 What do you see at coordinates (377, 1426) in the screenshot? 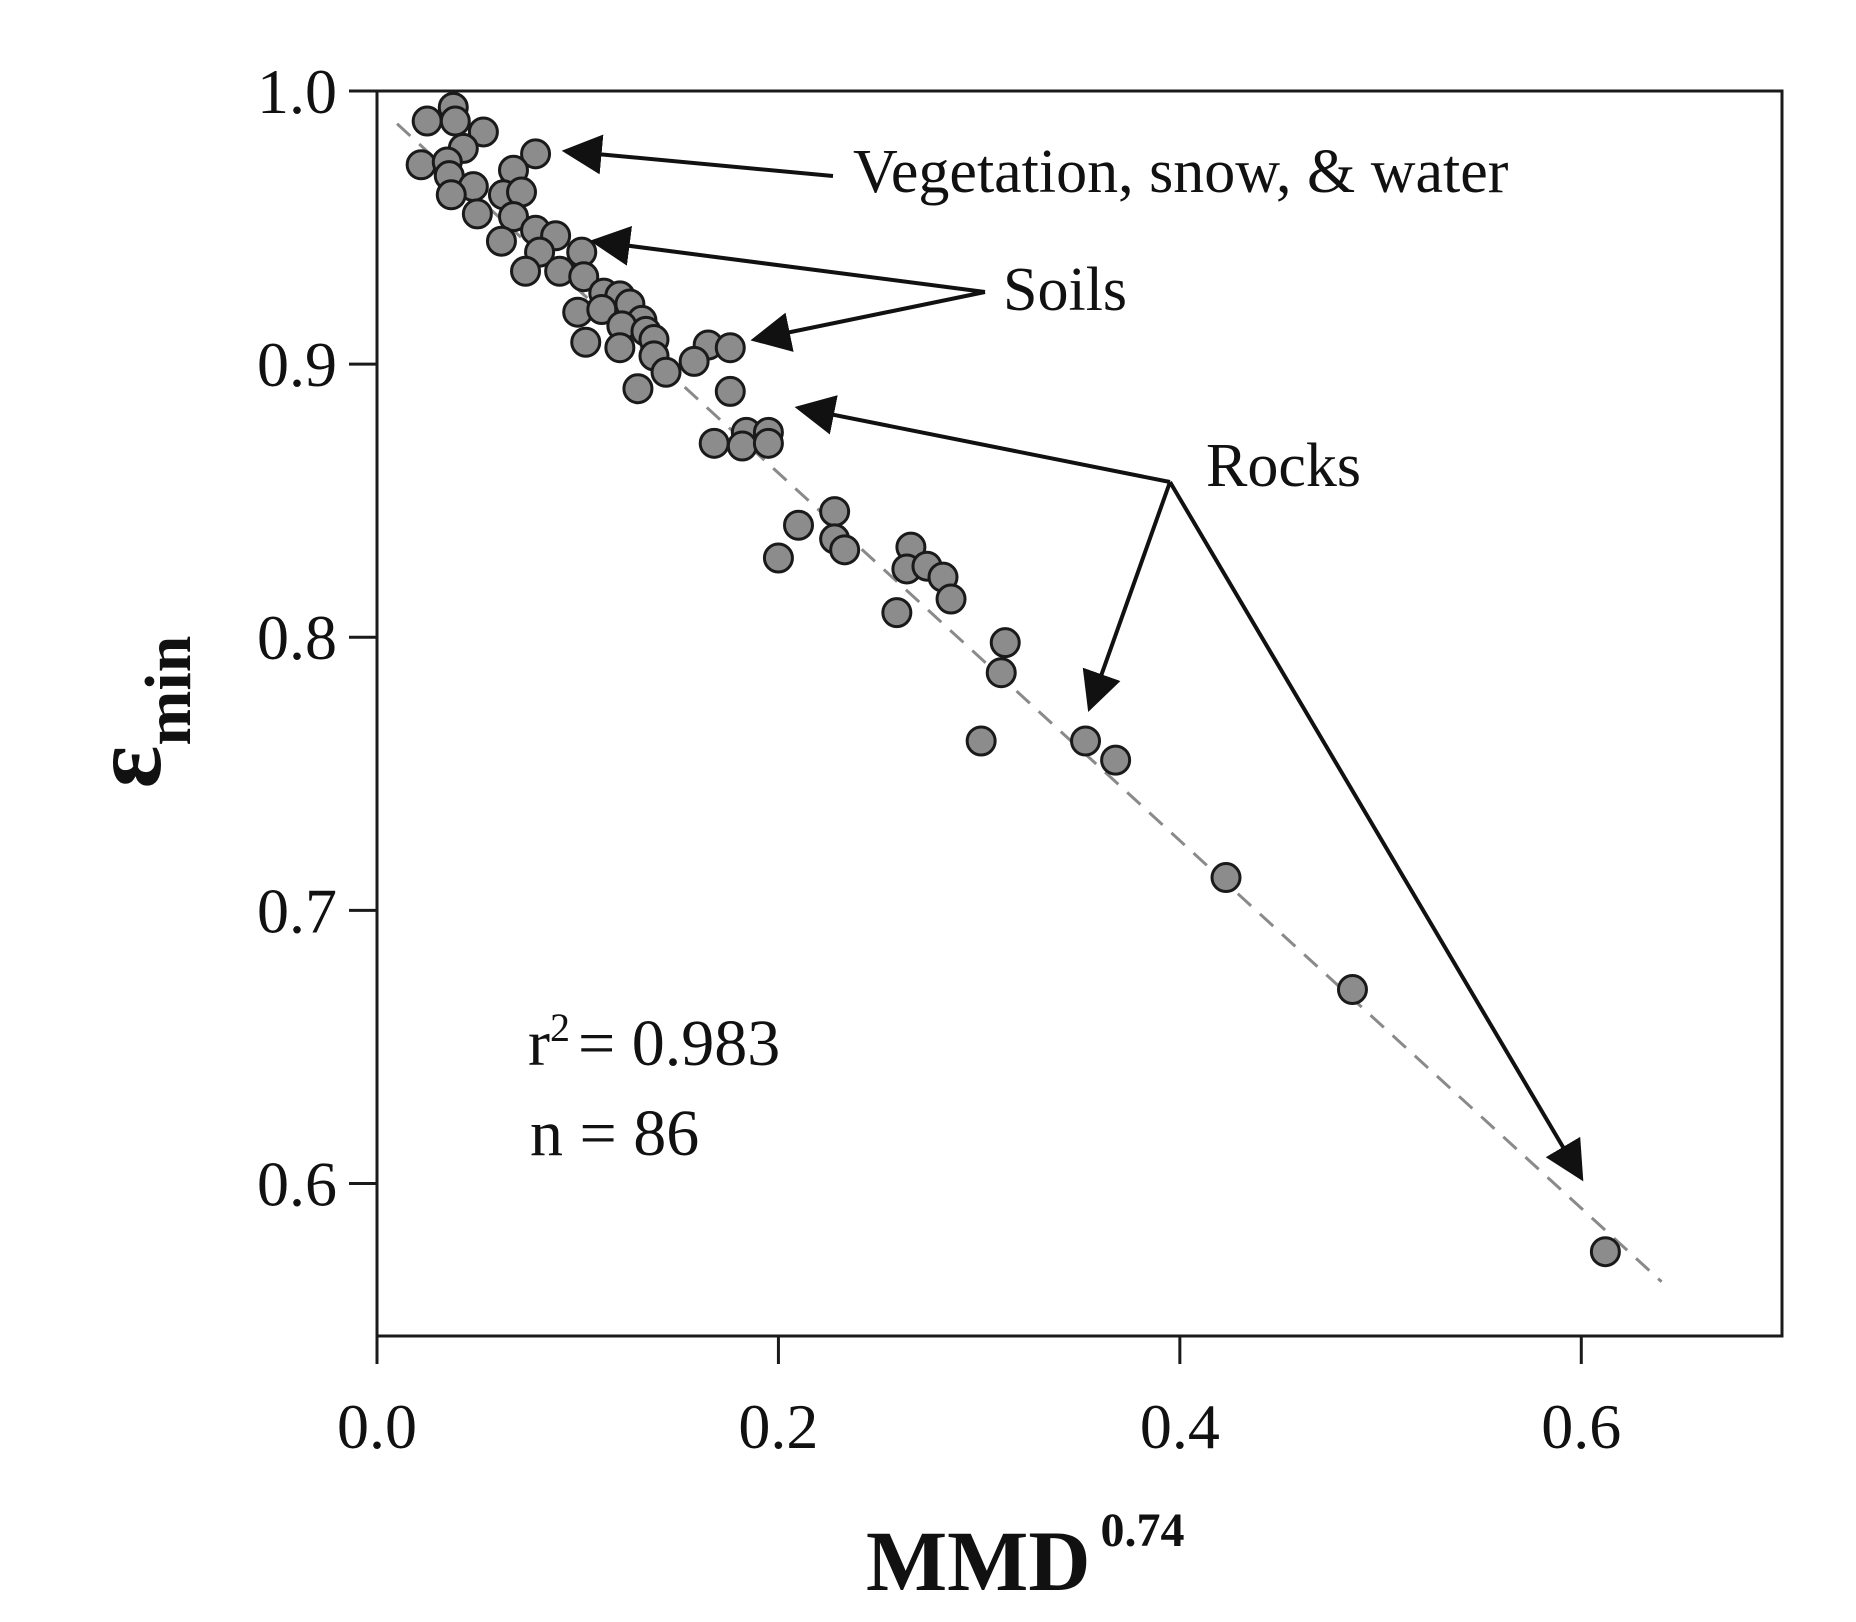
I see `x-tick-label: 0.0` at bounding box center [377, 1426].